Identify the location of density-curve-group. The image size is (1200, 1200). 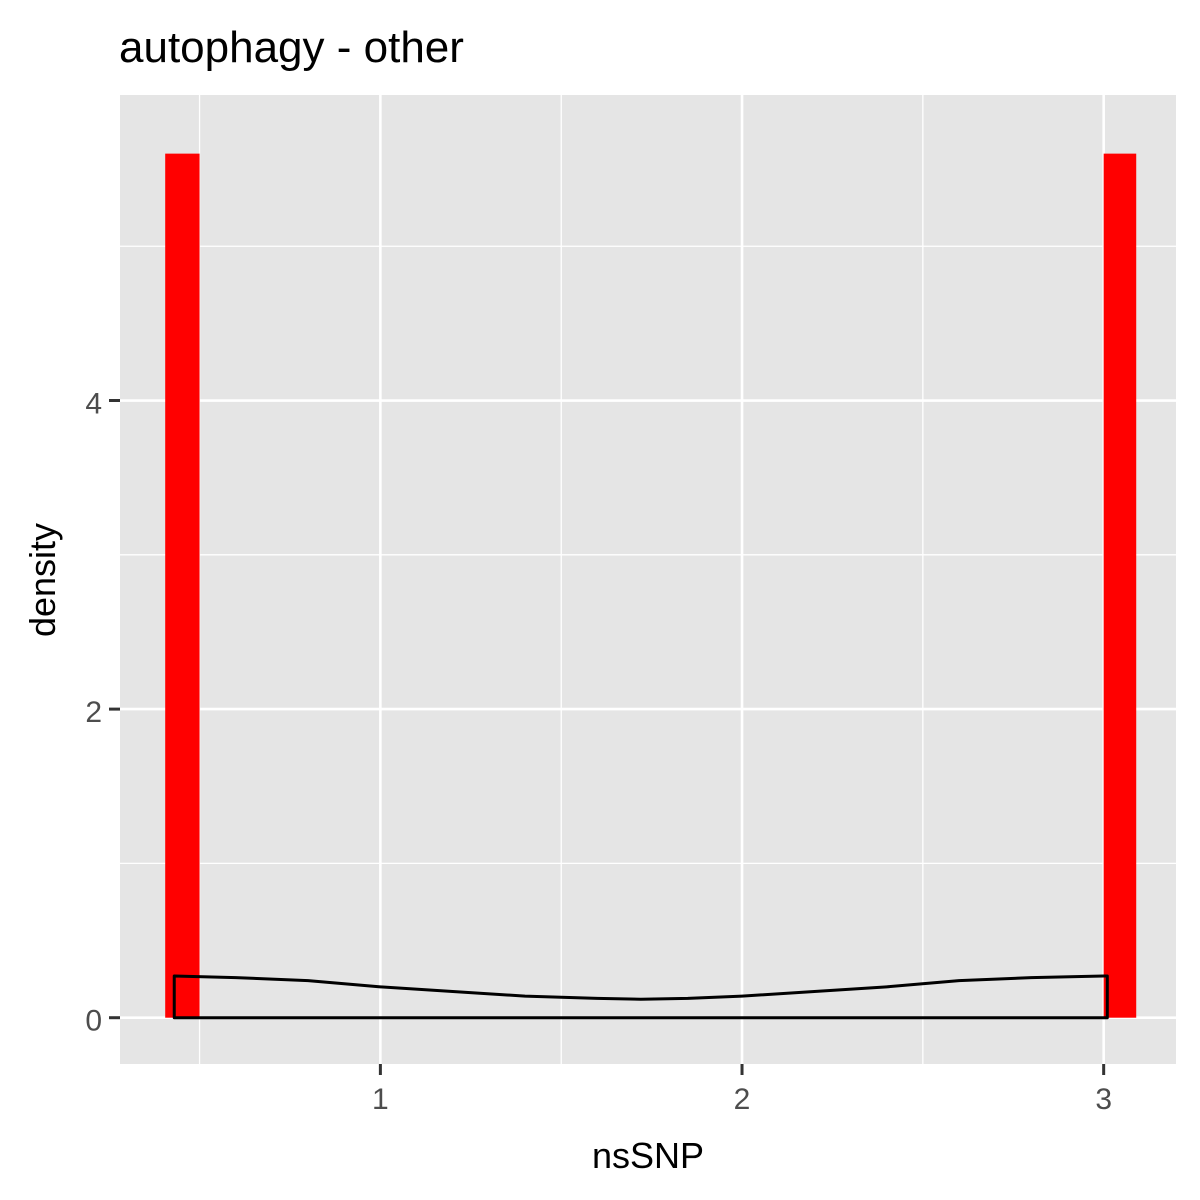
(640, 997).